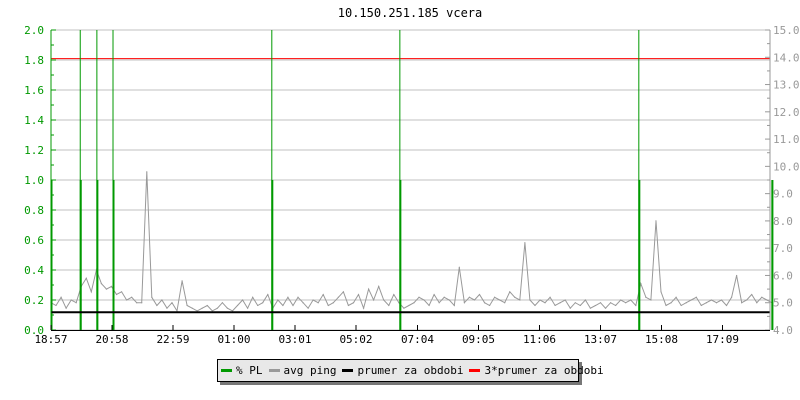 Image resolution: width=800 pixels, height=400 pixels. What do you see at coordinates (172, 339) in the screenshot?
I see `x-tick-label: 22:59` at bounding box center [172, 339].